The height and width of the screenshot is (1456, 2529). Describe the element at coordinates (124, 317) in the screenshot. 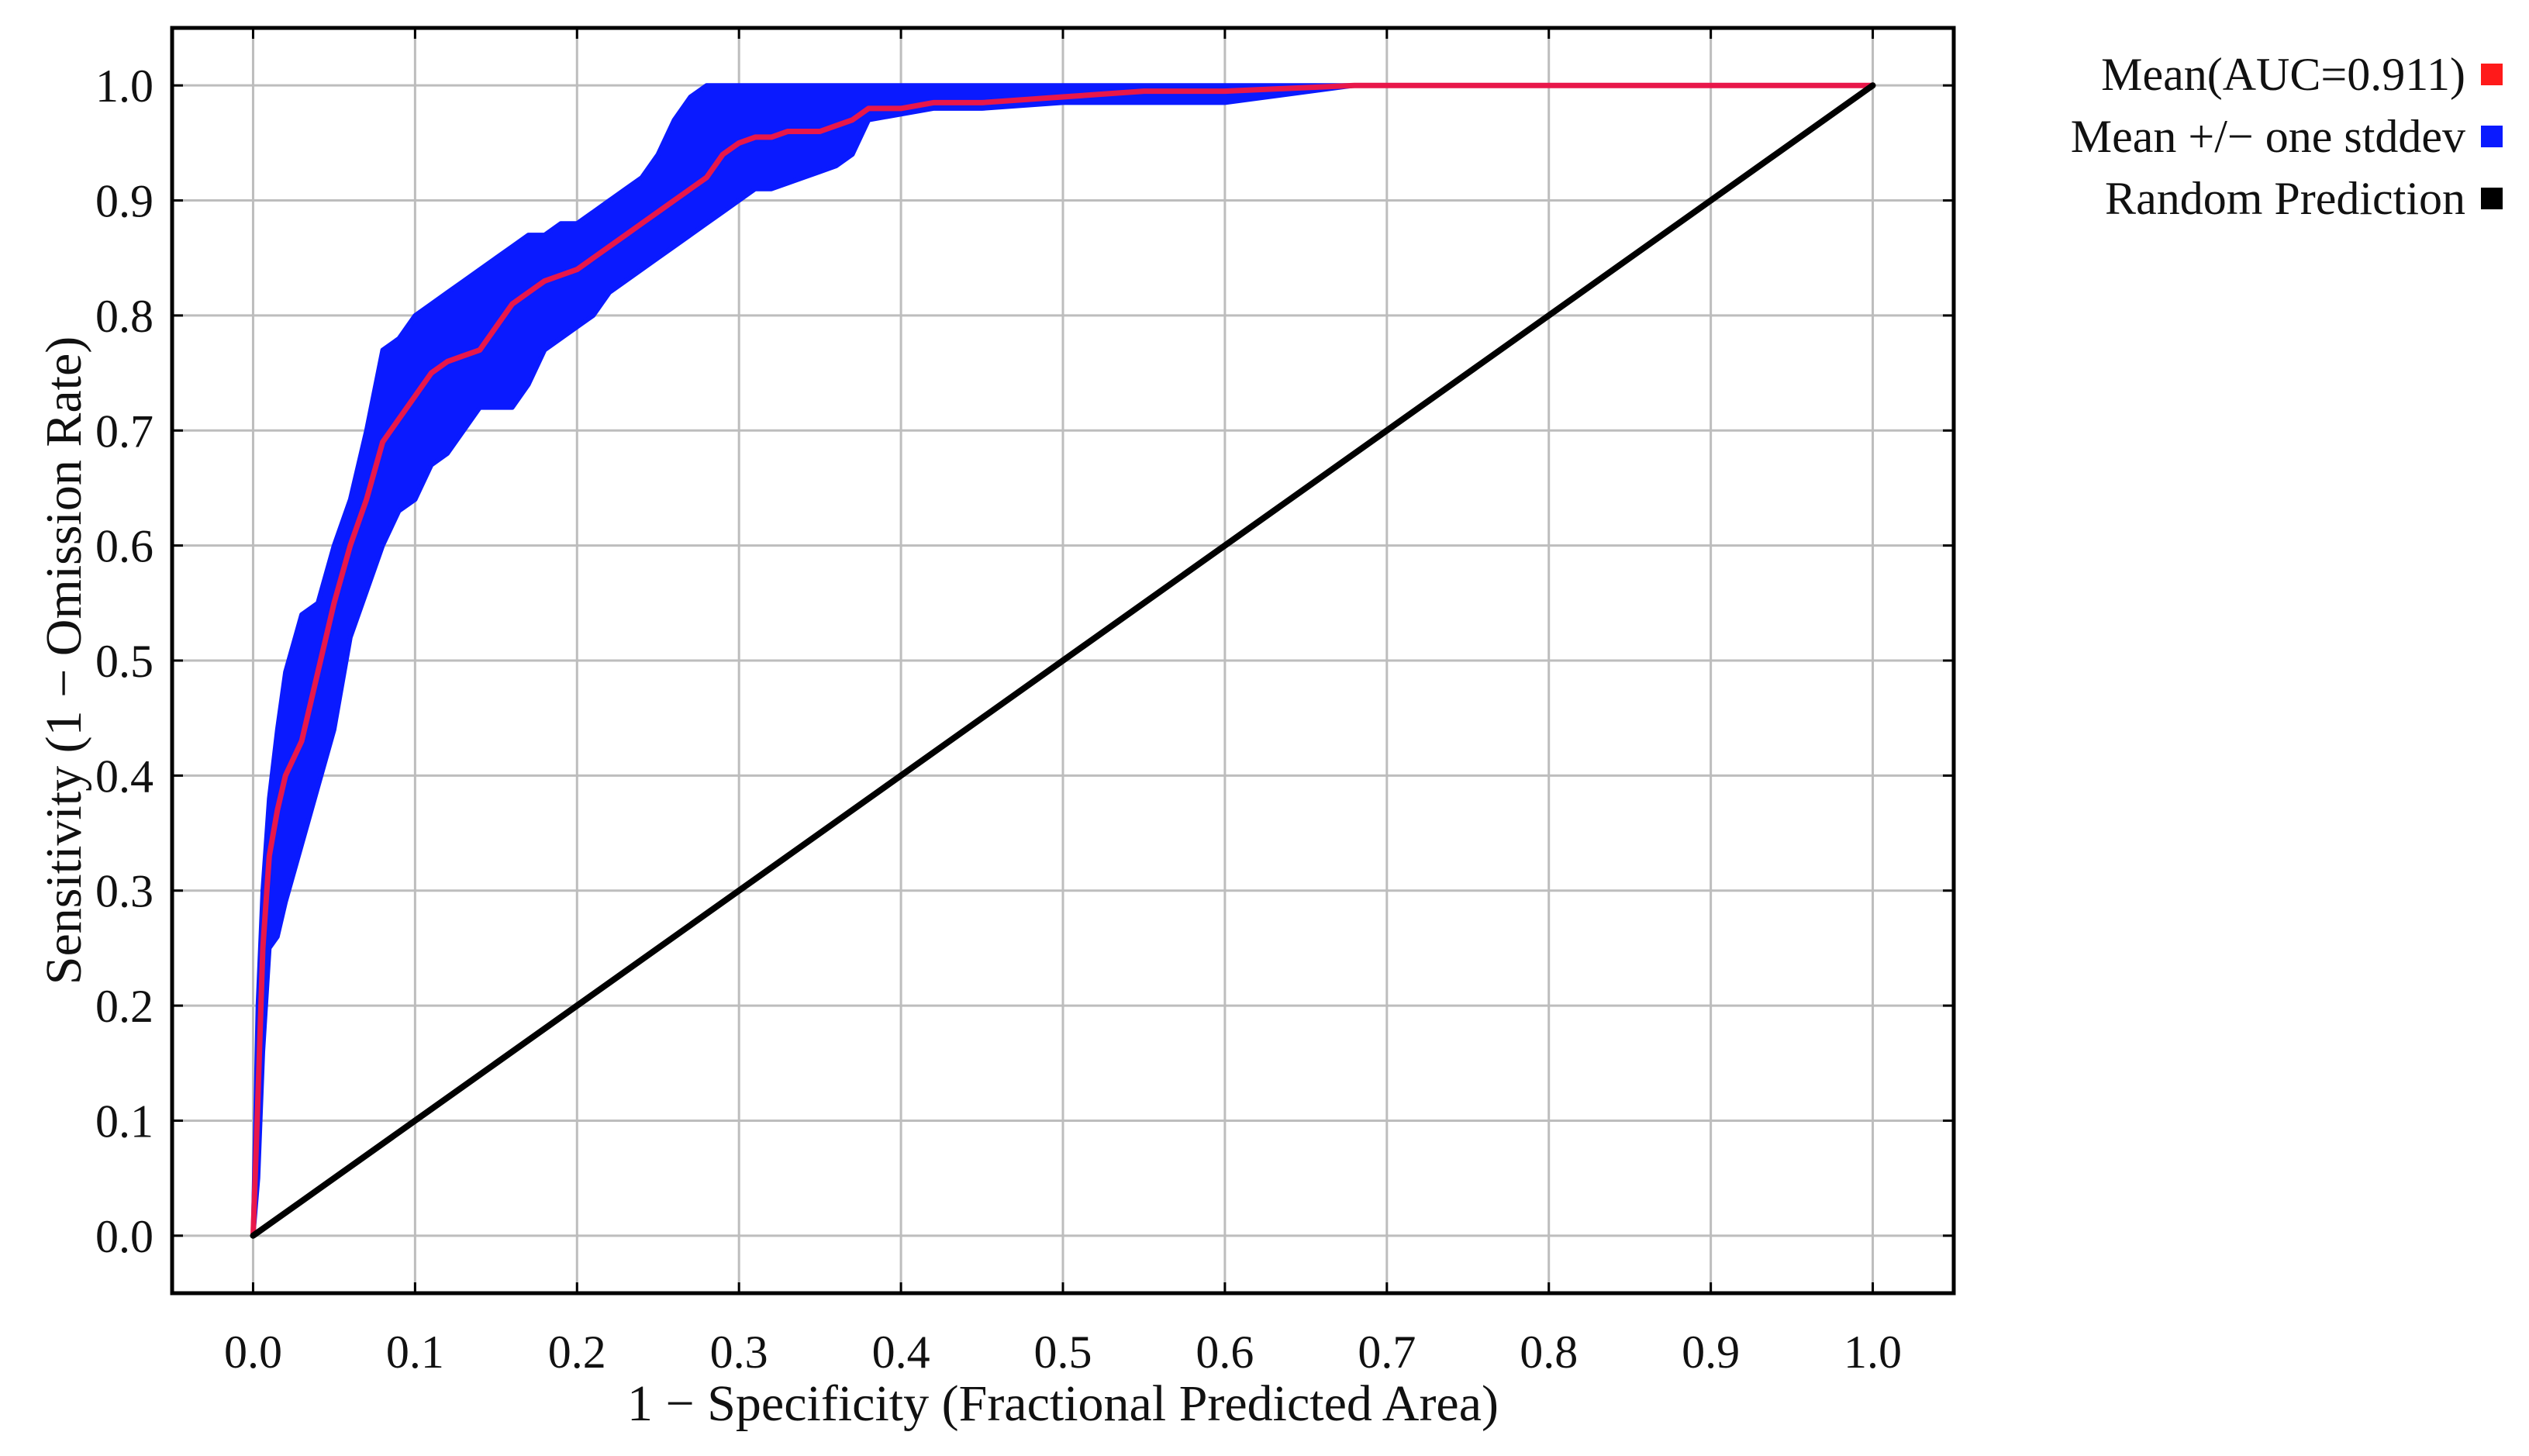

I see `y-tick-label: 0.8` at that location.